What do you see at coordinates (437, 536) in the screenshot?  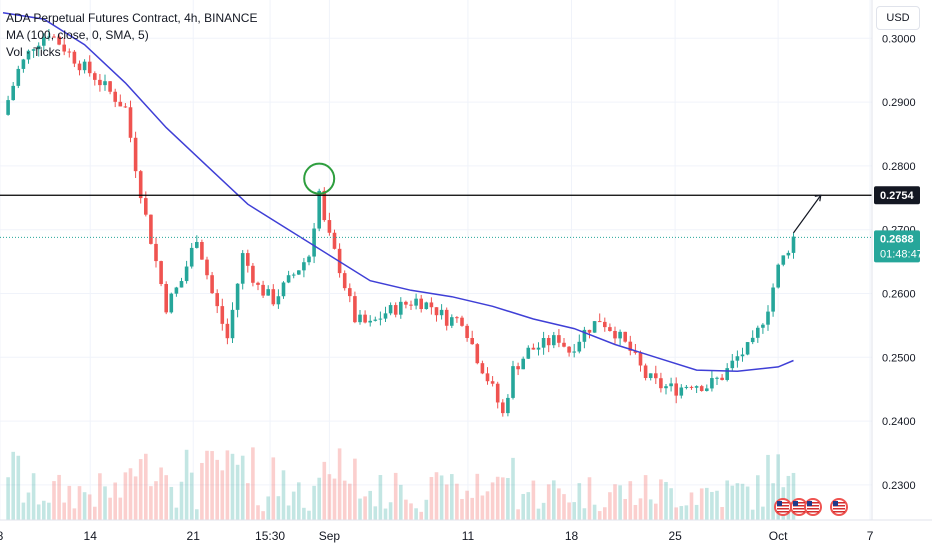 I see `time-axis: 8 14 21 15:30 Sep 11 18 25 Oct 7` at bounding box center [437, 536].